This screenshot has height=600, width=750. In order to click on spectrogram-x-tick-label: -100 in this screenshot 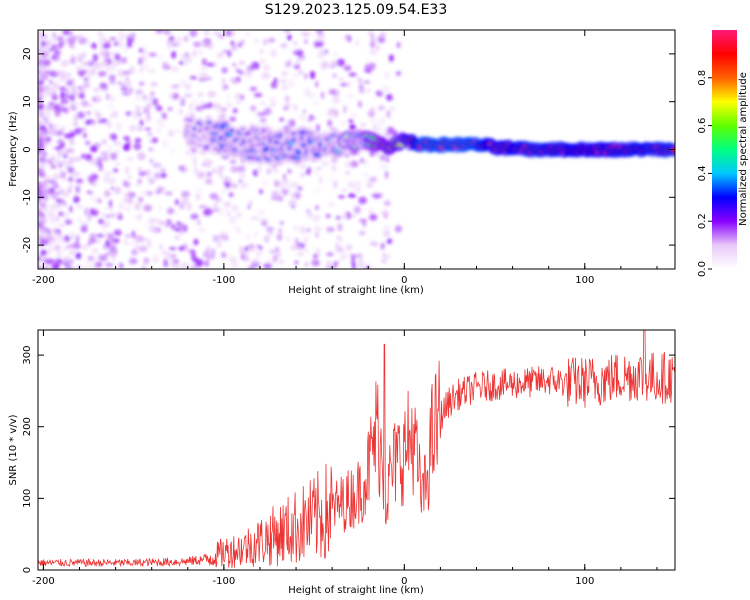, I will do `click(224, 280)`.